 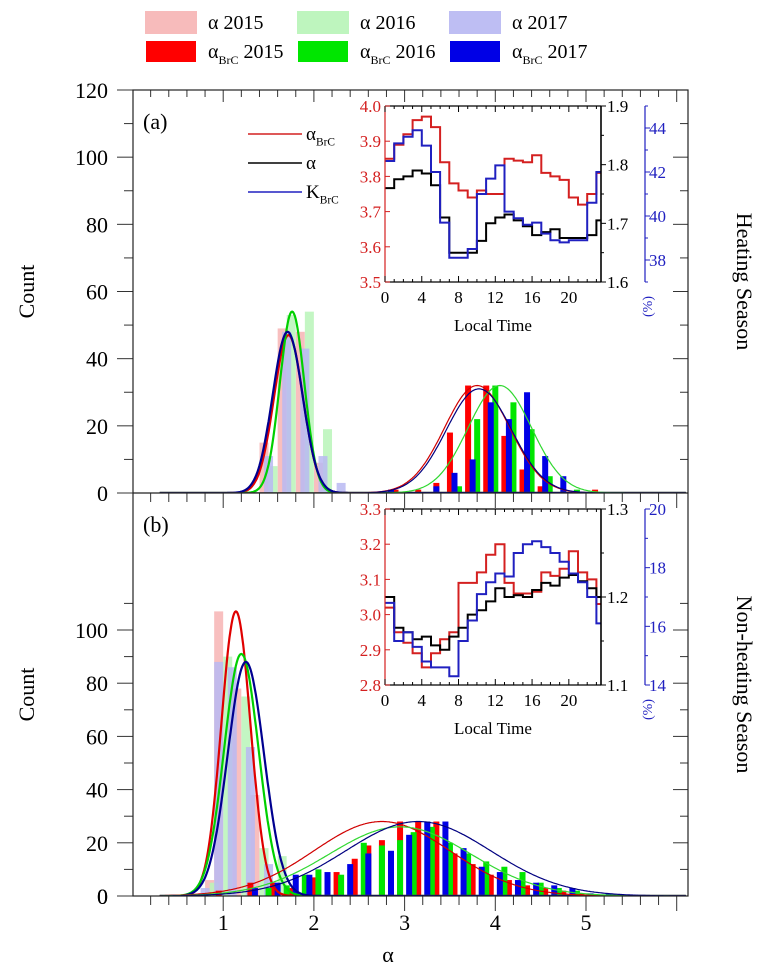 I want to click on legend-label: α 2017, so click(x=539, y=23).